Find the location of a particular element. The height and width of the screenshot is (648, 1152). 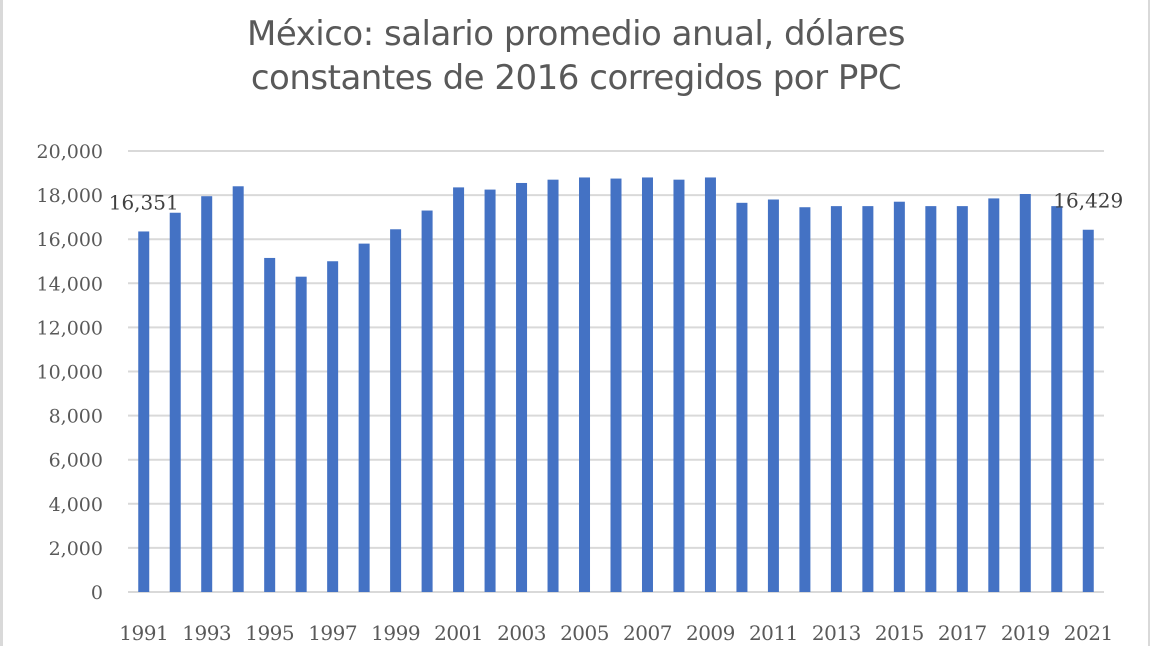

y-tick-label: 2,000 is located at coordinates (76, 549).